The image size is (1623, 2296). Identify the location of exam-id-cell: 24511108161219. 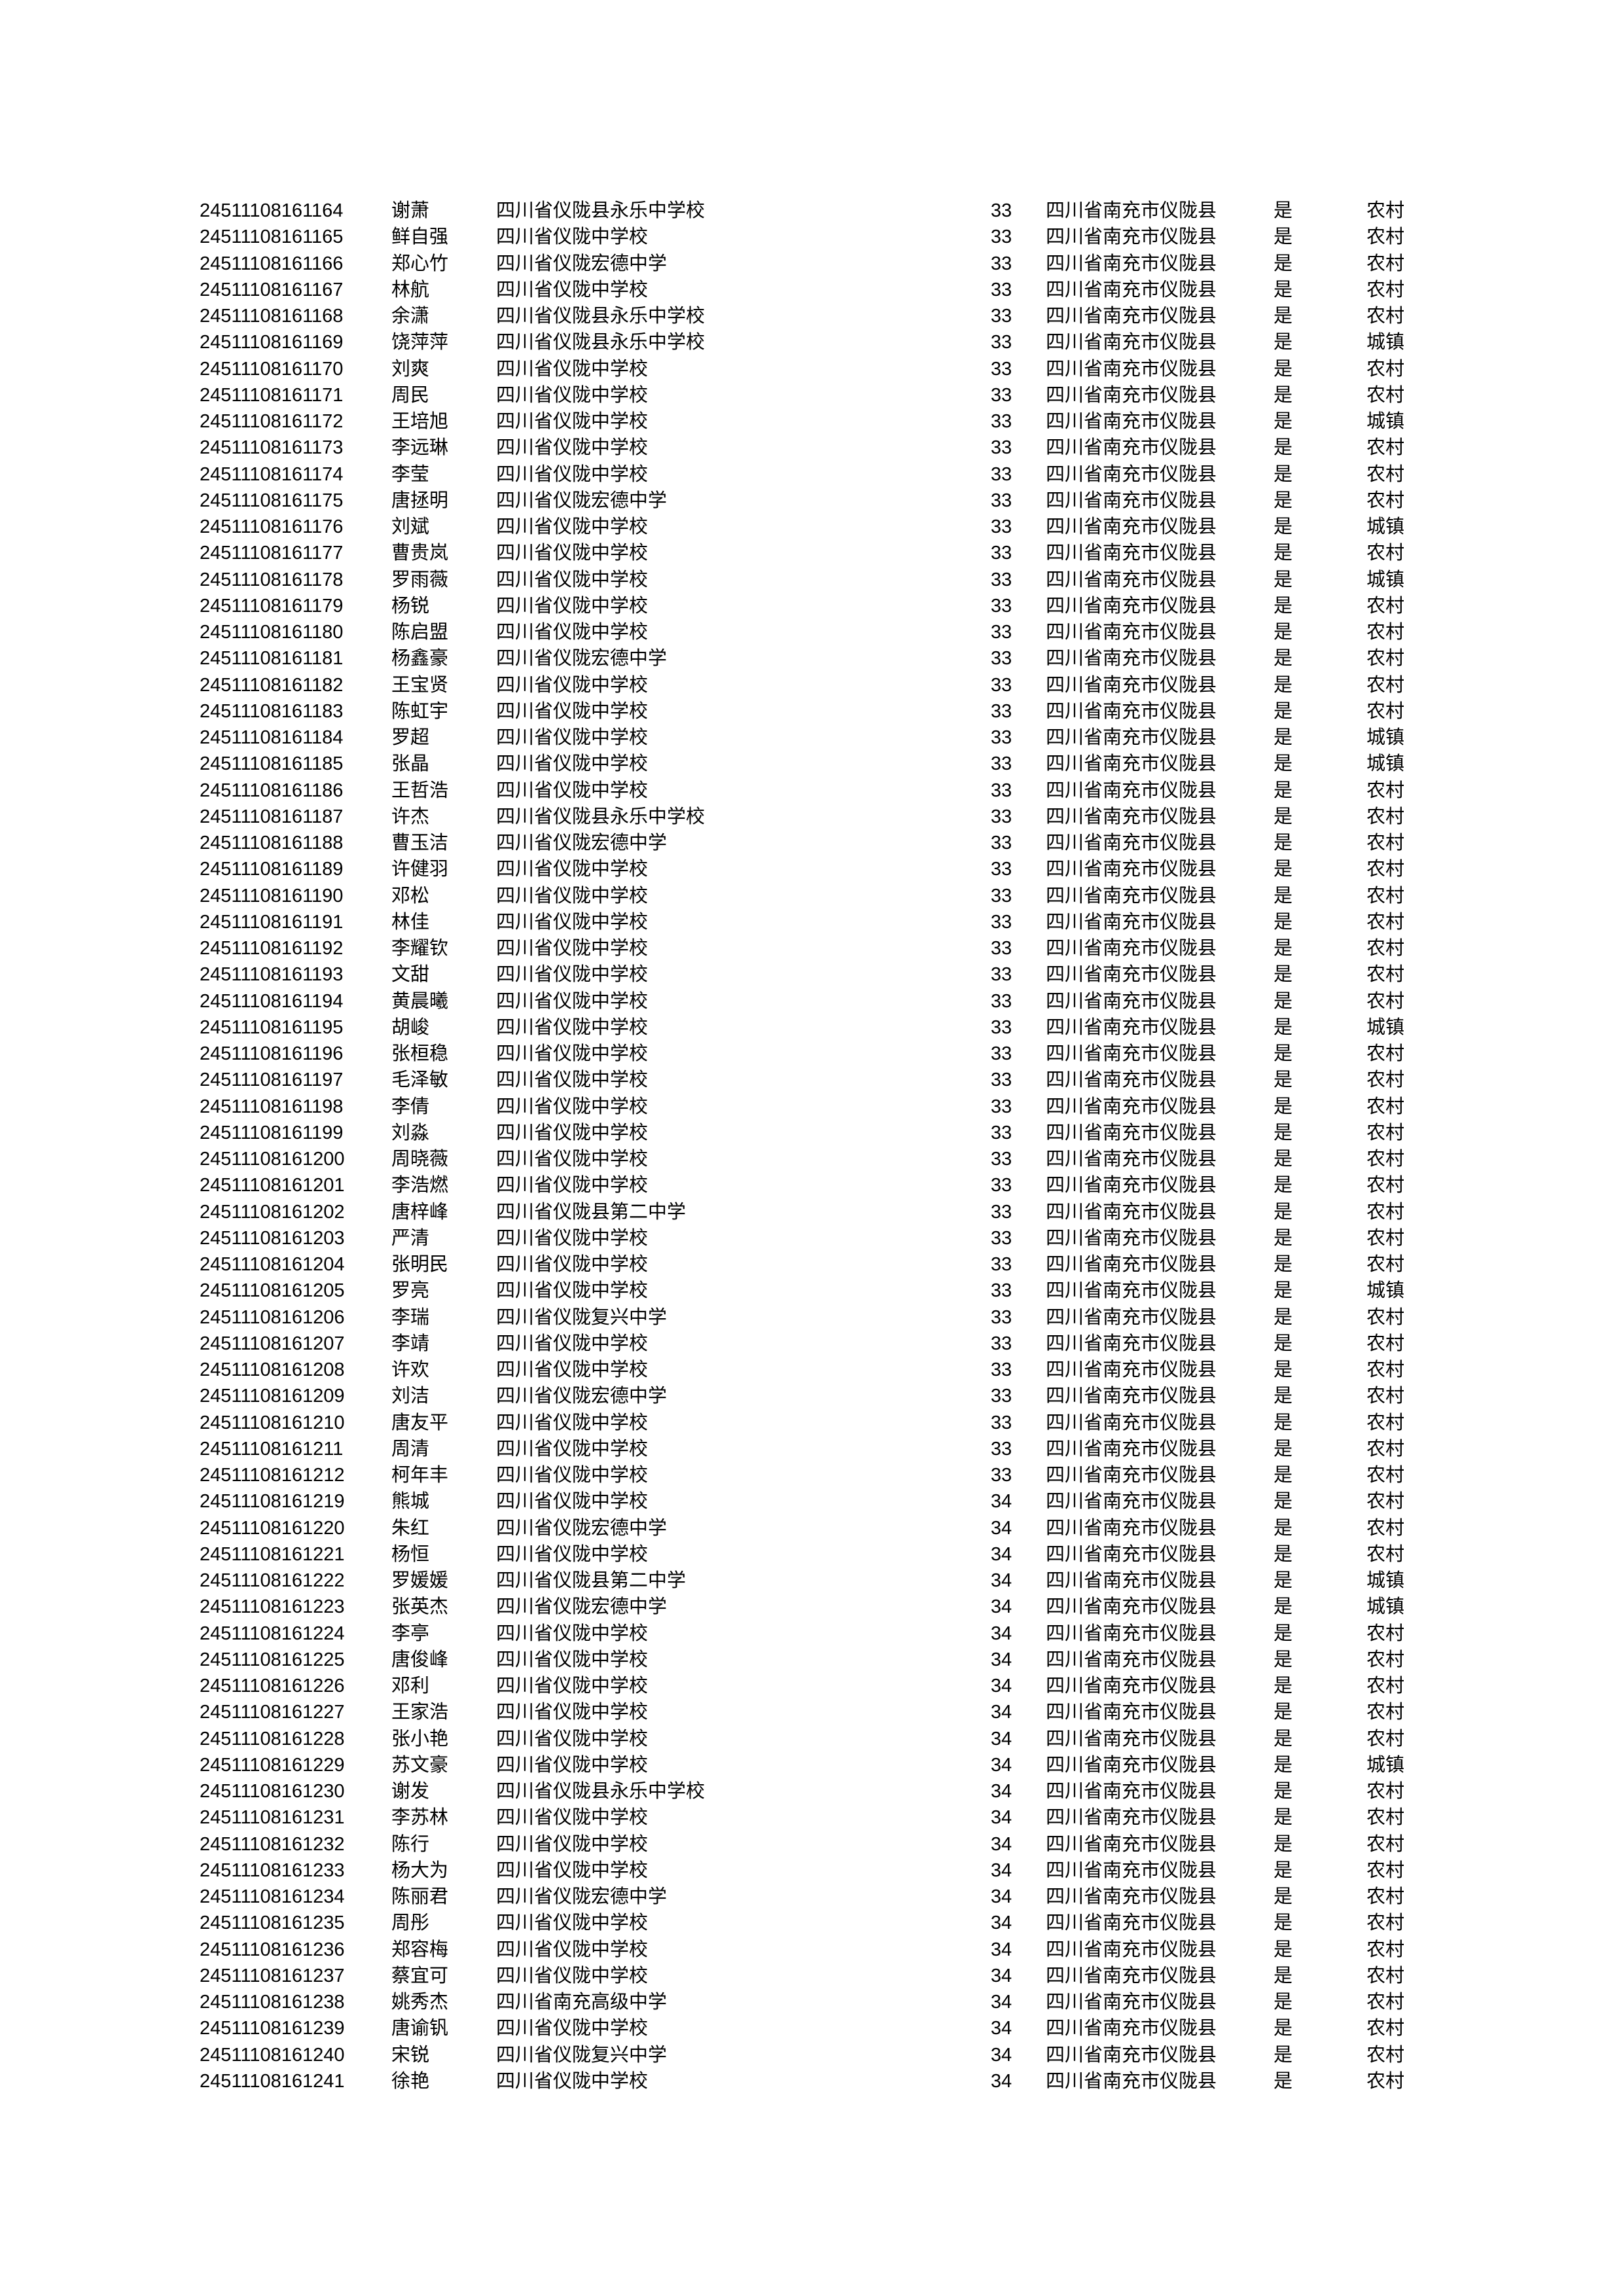
(272, 1502).